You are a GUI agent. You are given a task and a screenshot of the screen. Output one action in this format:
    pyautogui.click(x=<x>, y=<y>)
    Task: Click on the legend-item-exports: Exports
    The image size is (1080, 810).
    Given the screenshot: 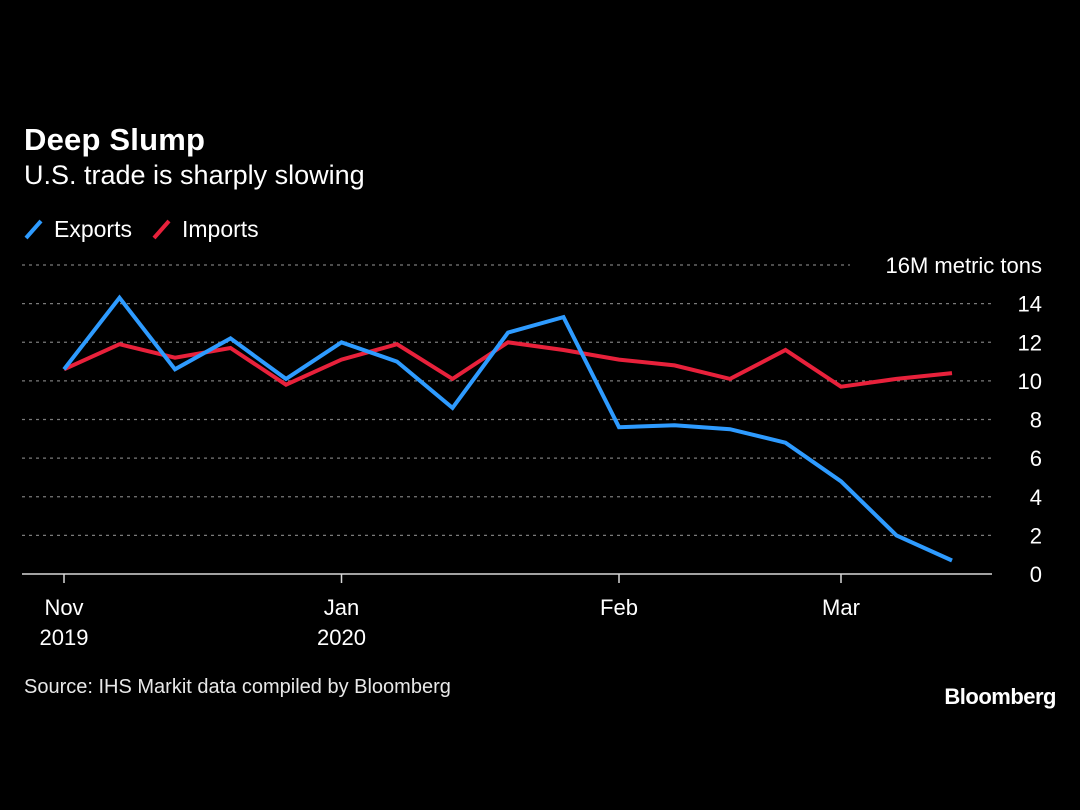 What is the action you would take?
    pyautogui.click(x=77, y=229)
    